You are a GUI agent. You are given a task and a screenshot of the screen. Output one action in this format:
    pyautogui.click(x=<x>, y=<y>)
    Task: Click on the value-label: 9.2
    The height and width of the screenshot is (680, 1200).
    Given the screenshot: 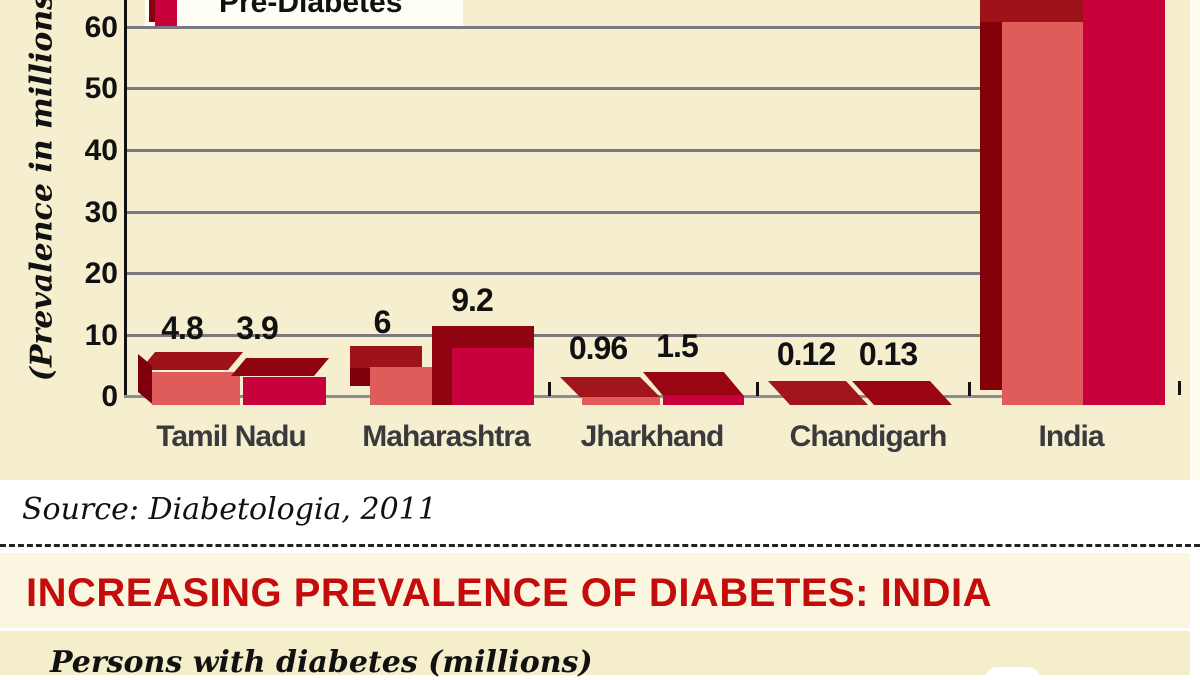 What is the action you would take?
    pyautogui.click(x=472, y=300)
    